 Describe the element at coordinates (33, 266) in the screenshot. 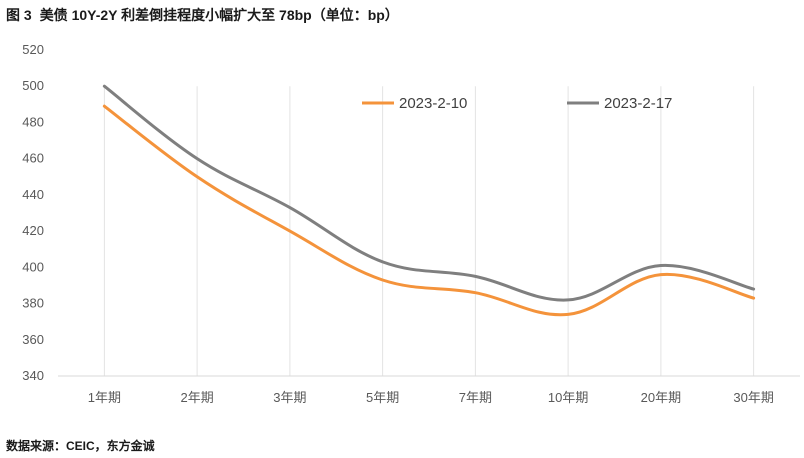

I see `y-tick-label: 400` at that location.